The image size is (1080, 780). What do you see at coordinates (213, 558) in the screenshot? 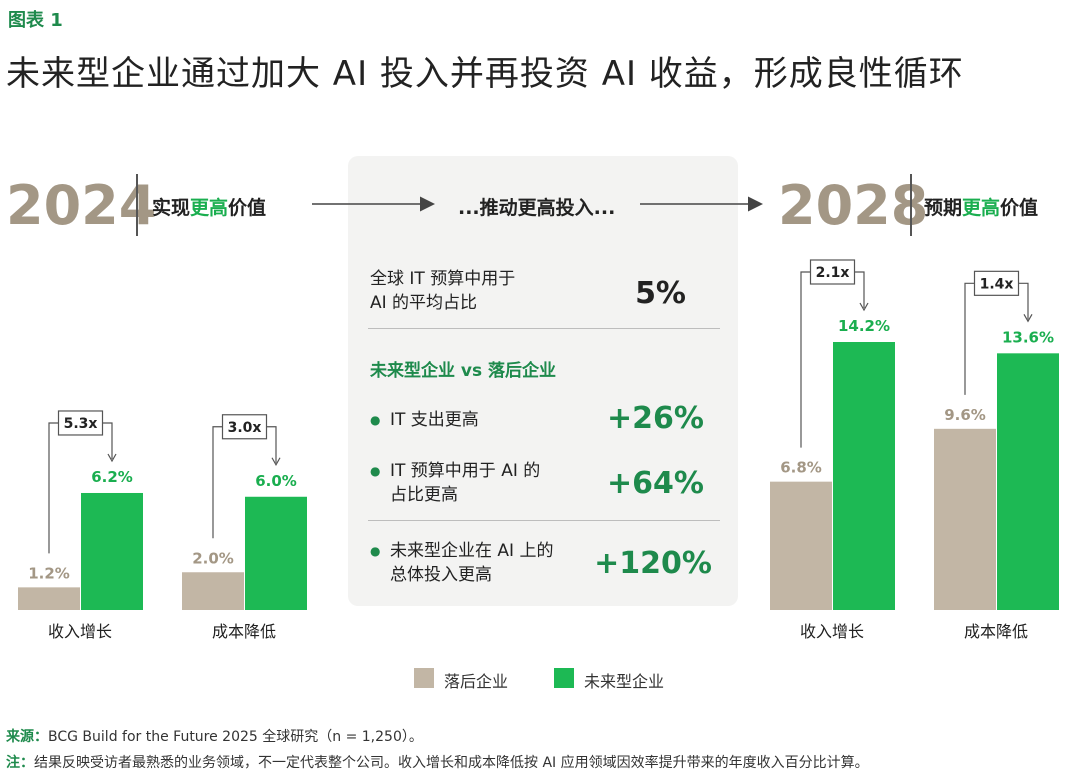
I see `data-label-laggard: 2.0%` at bounding box center [213, 558].